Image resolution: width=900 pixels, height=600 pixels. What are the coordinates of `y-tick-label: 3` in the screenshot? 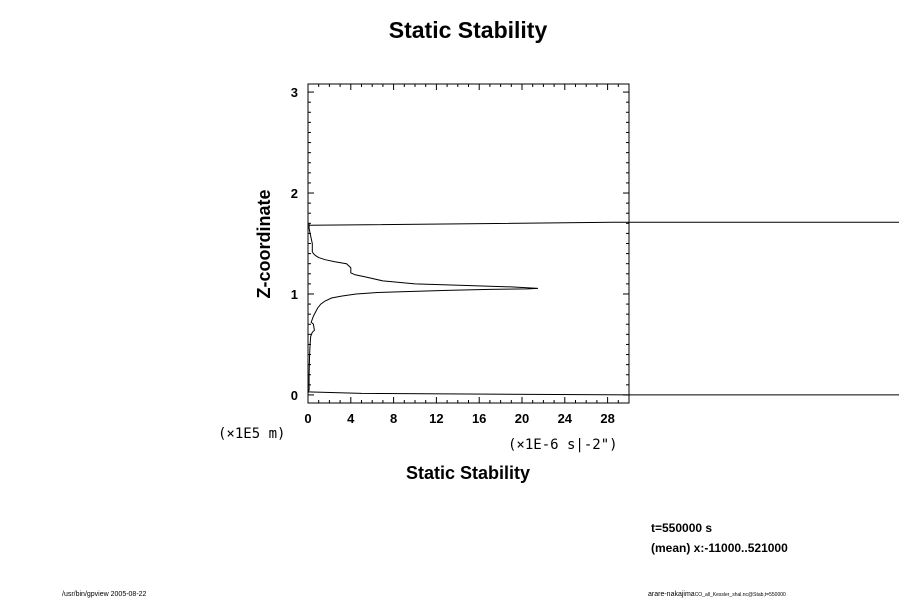 It's located at (294, 92).